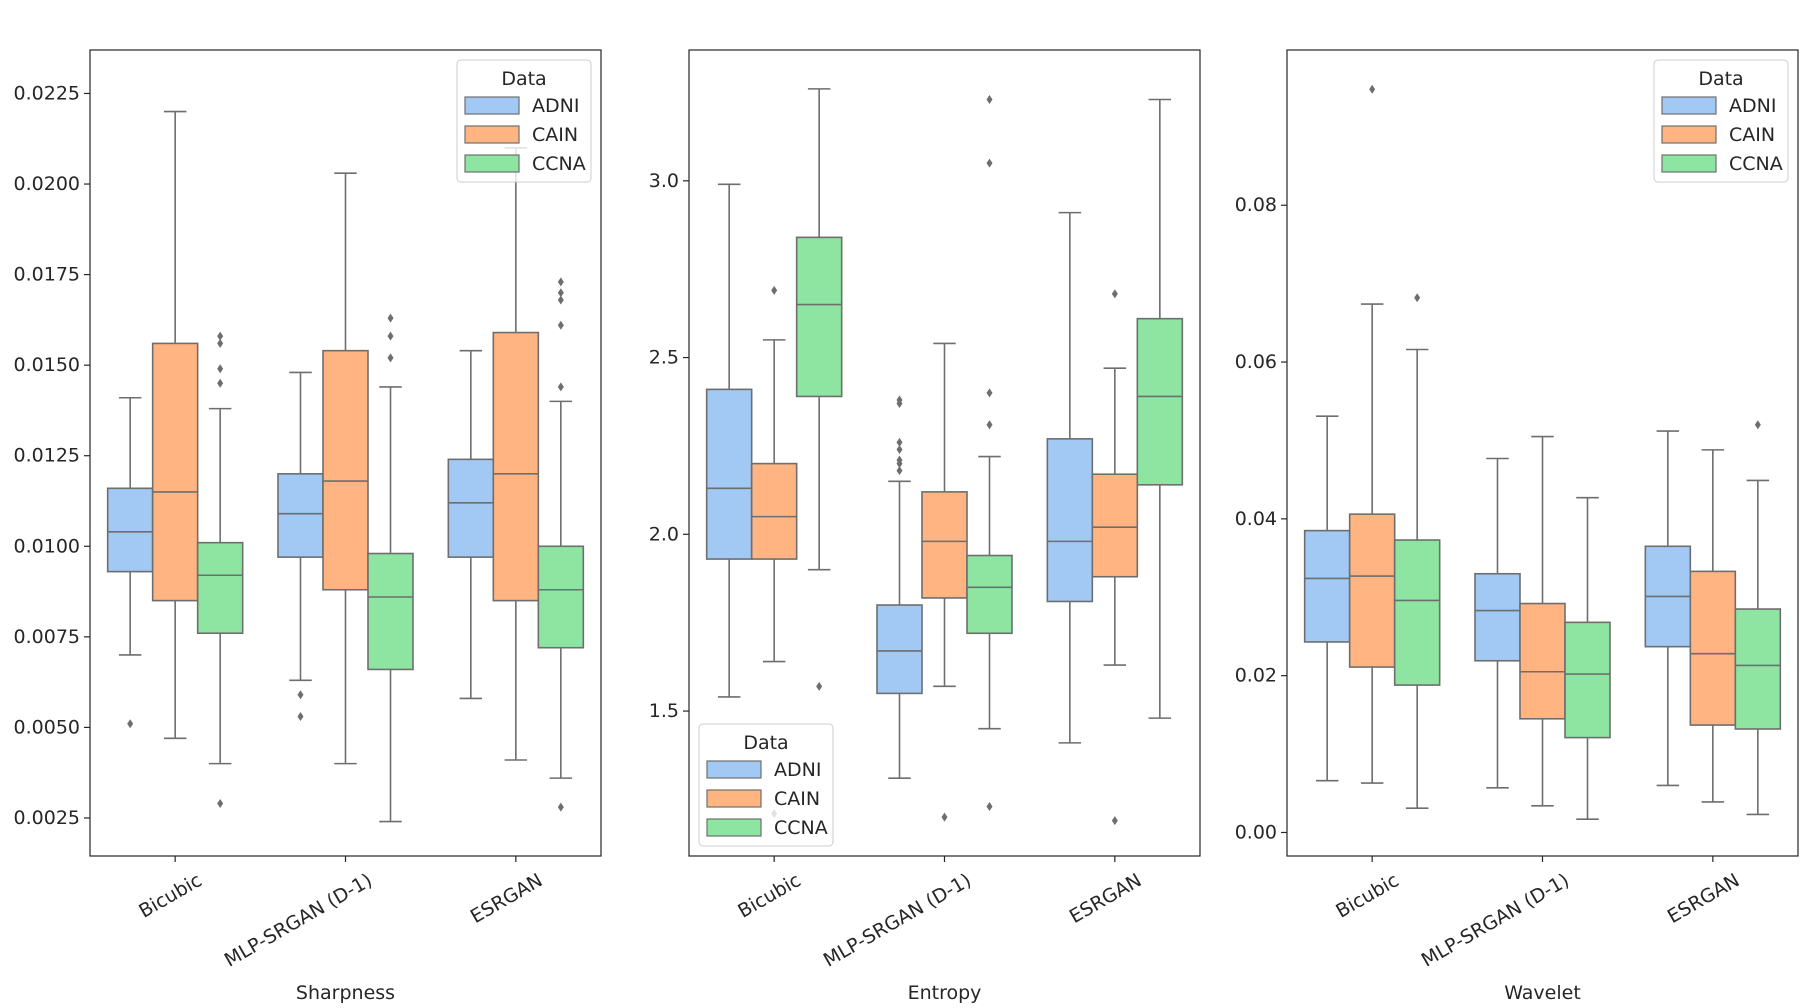  What do you see at coordinates (1689, 105) in the screenshot?
I see `legend-swatch-adni` at bounding box center [1689, 105].